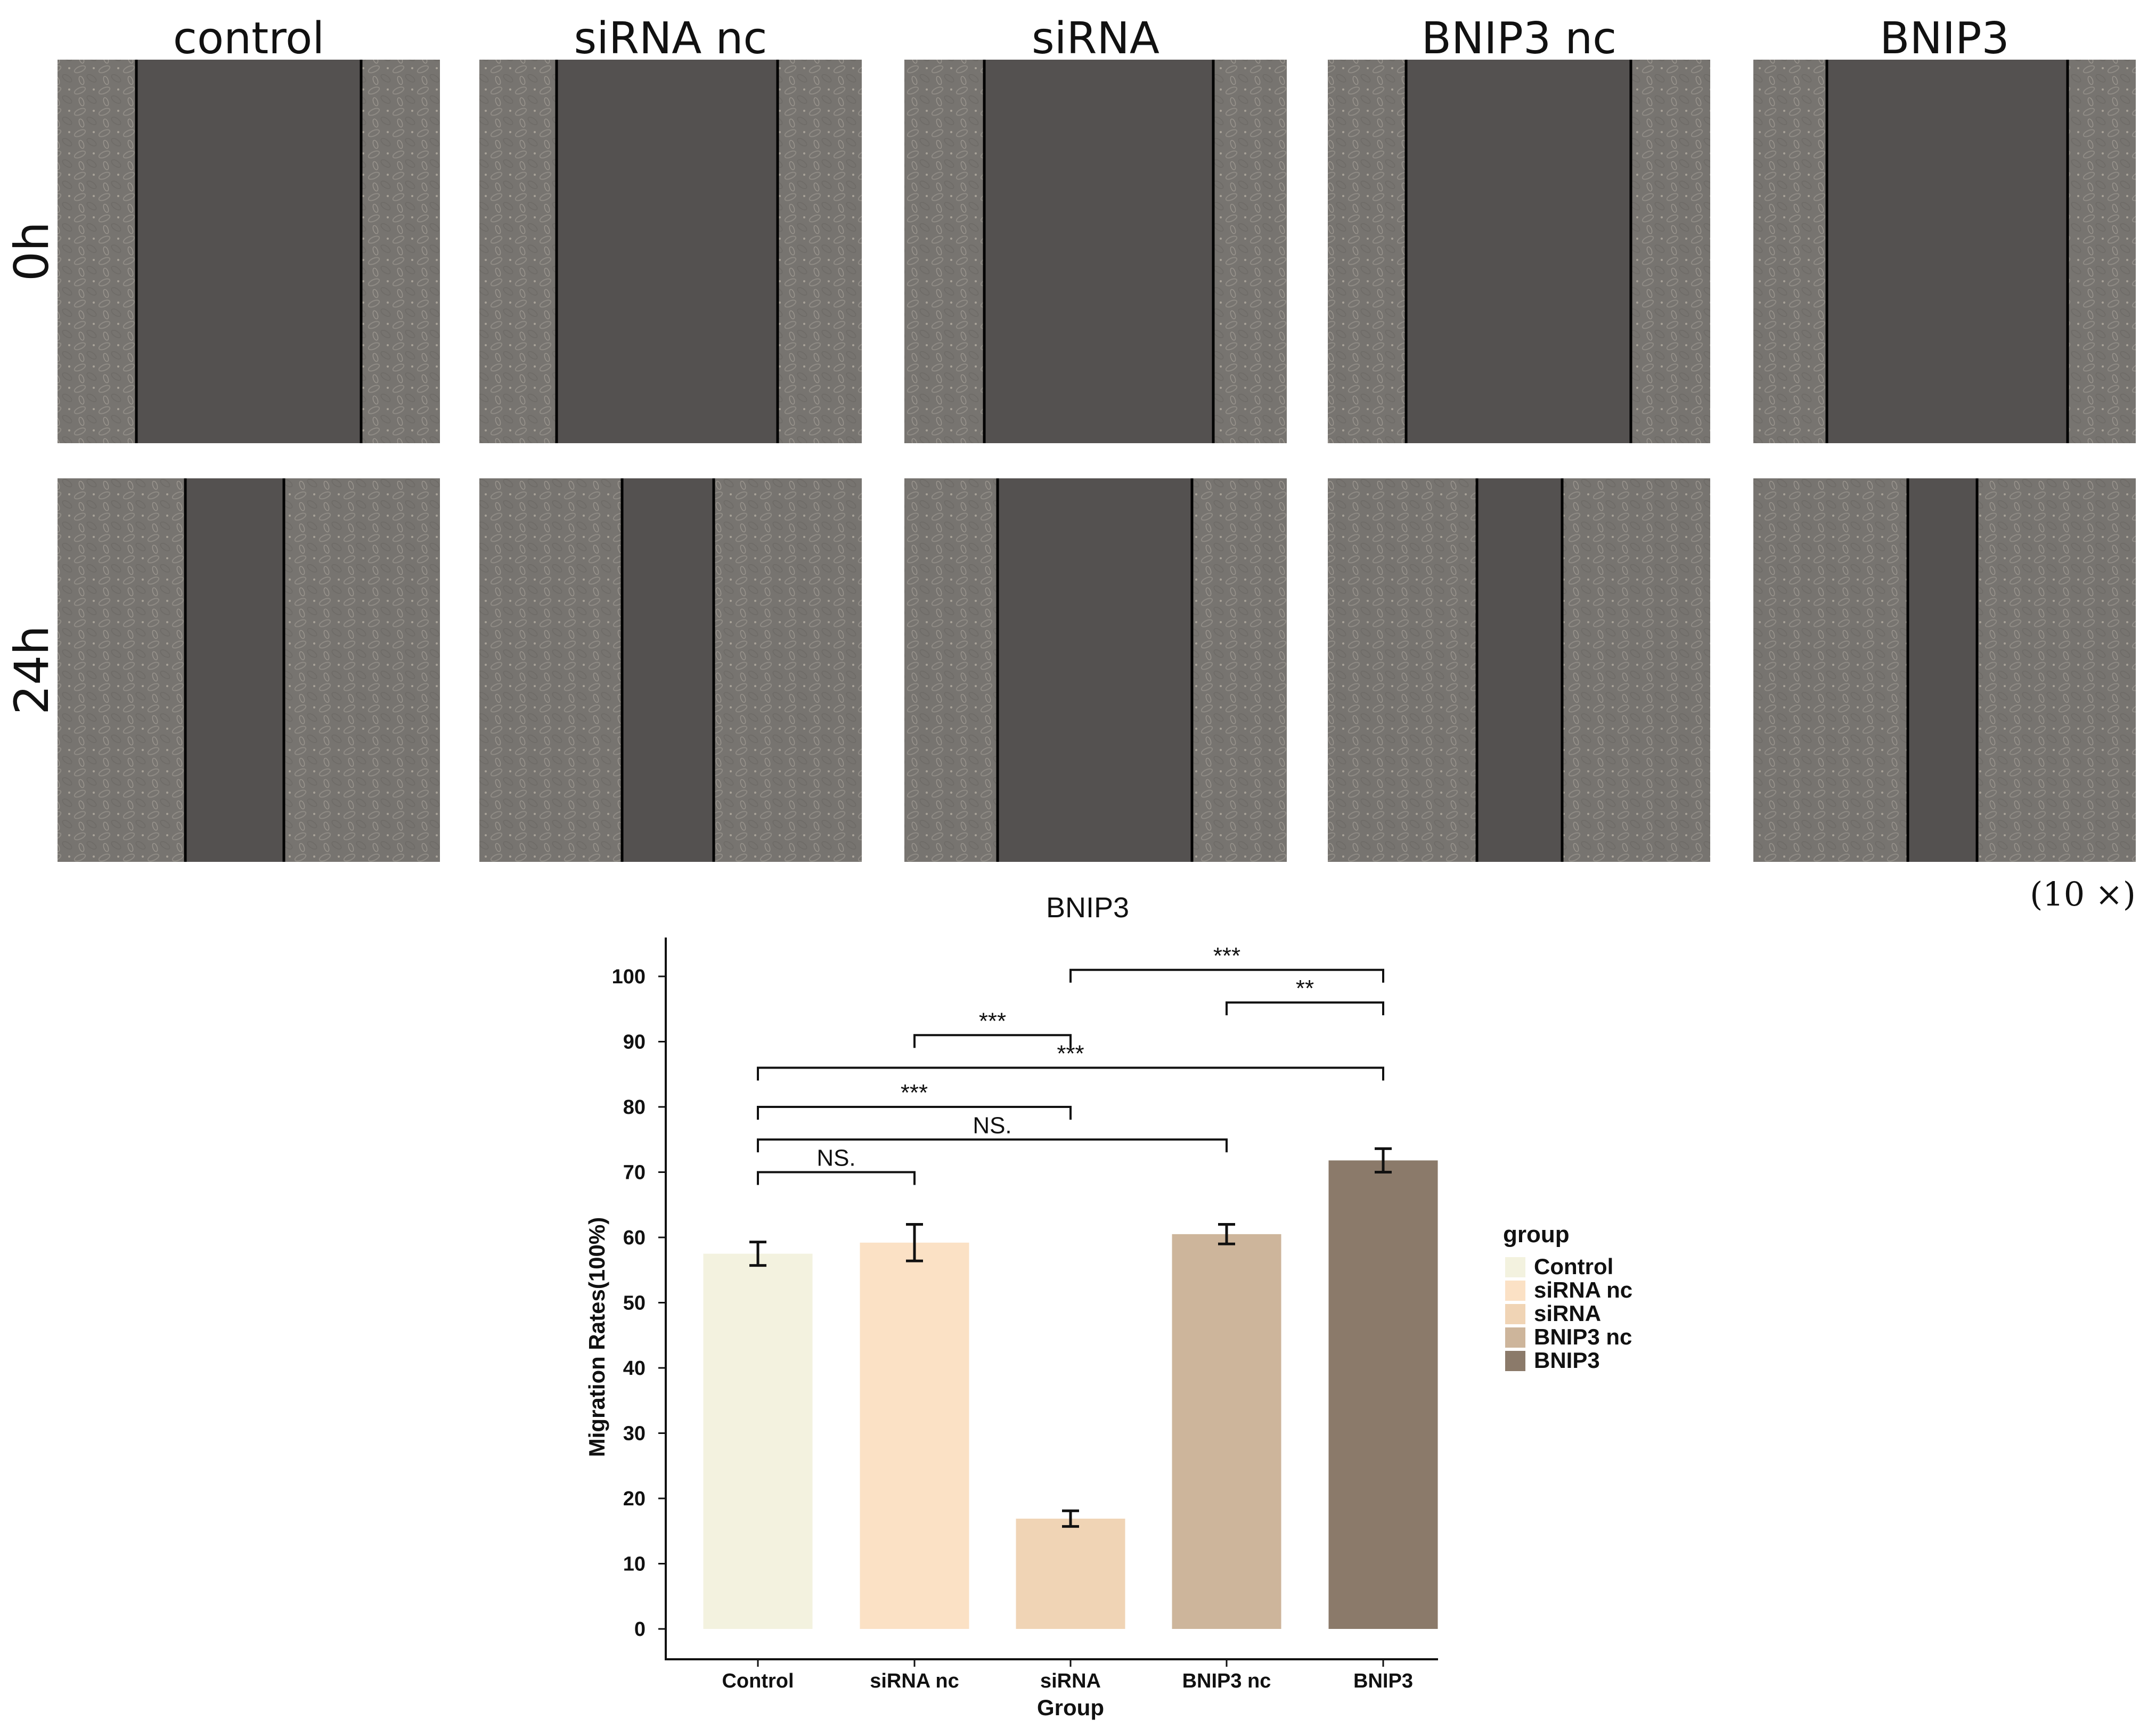  What do you see at coordinates (635, 1173) in the screenshot?
I see `y-tick-label: 70` at bounding box center [635, 1173].